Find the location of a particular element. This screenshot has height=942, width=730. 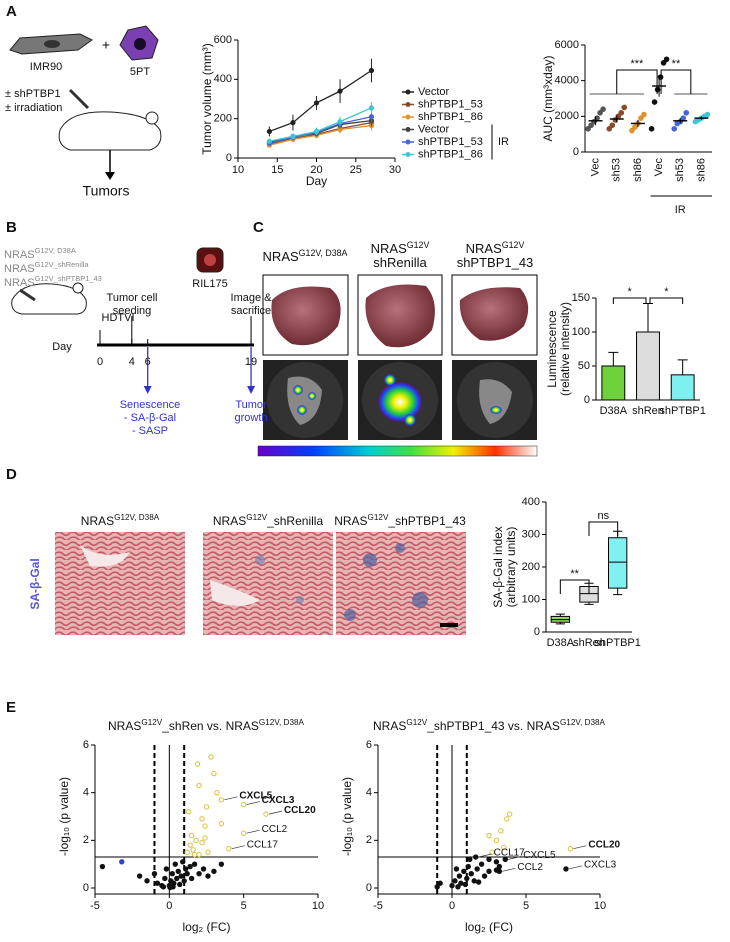

x-tick-label: 10 is located at coordinates (318, 906).